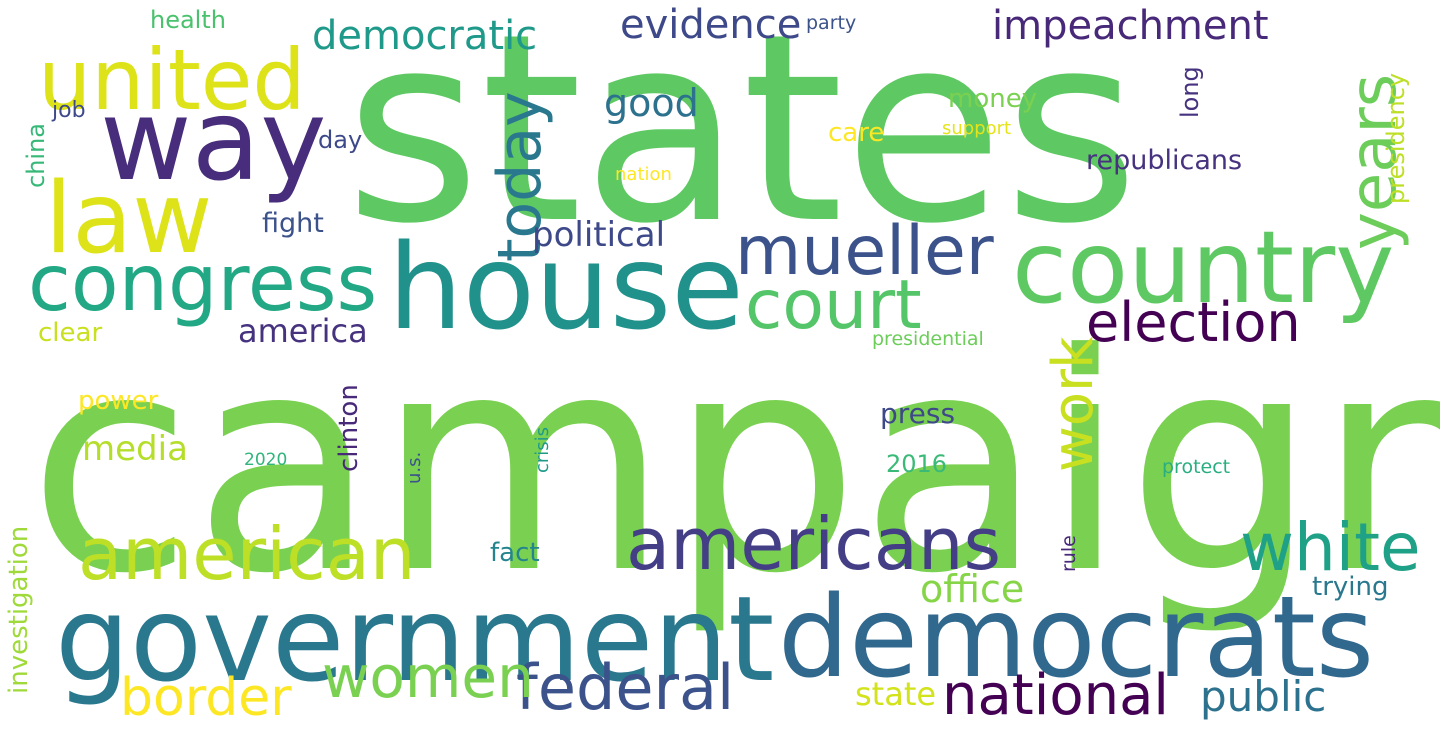 The image size is (1440, 746). I want to click on word-republicans: republicans, so click(1164, 160).